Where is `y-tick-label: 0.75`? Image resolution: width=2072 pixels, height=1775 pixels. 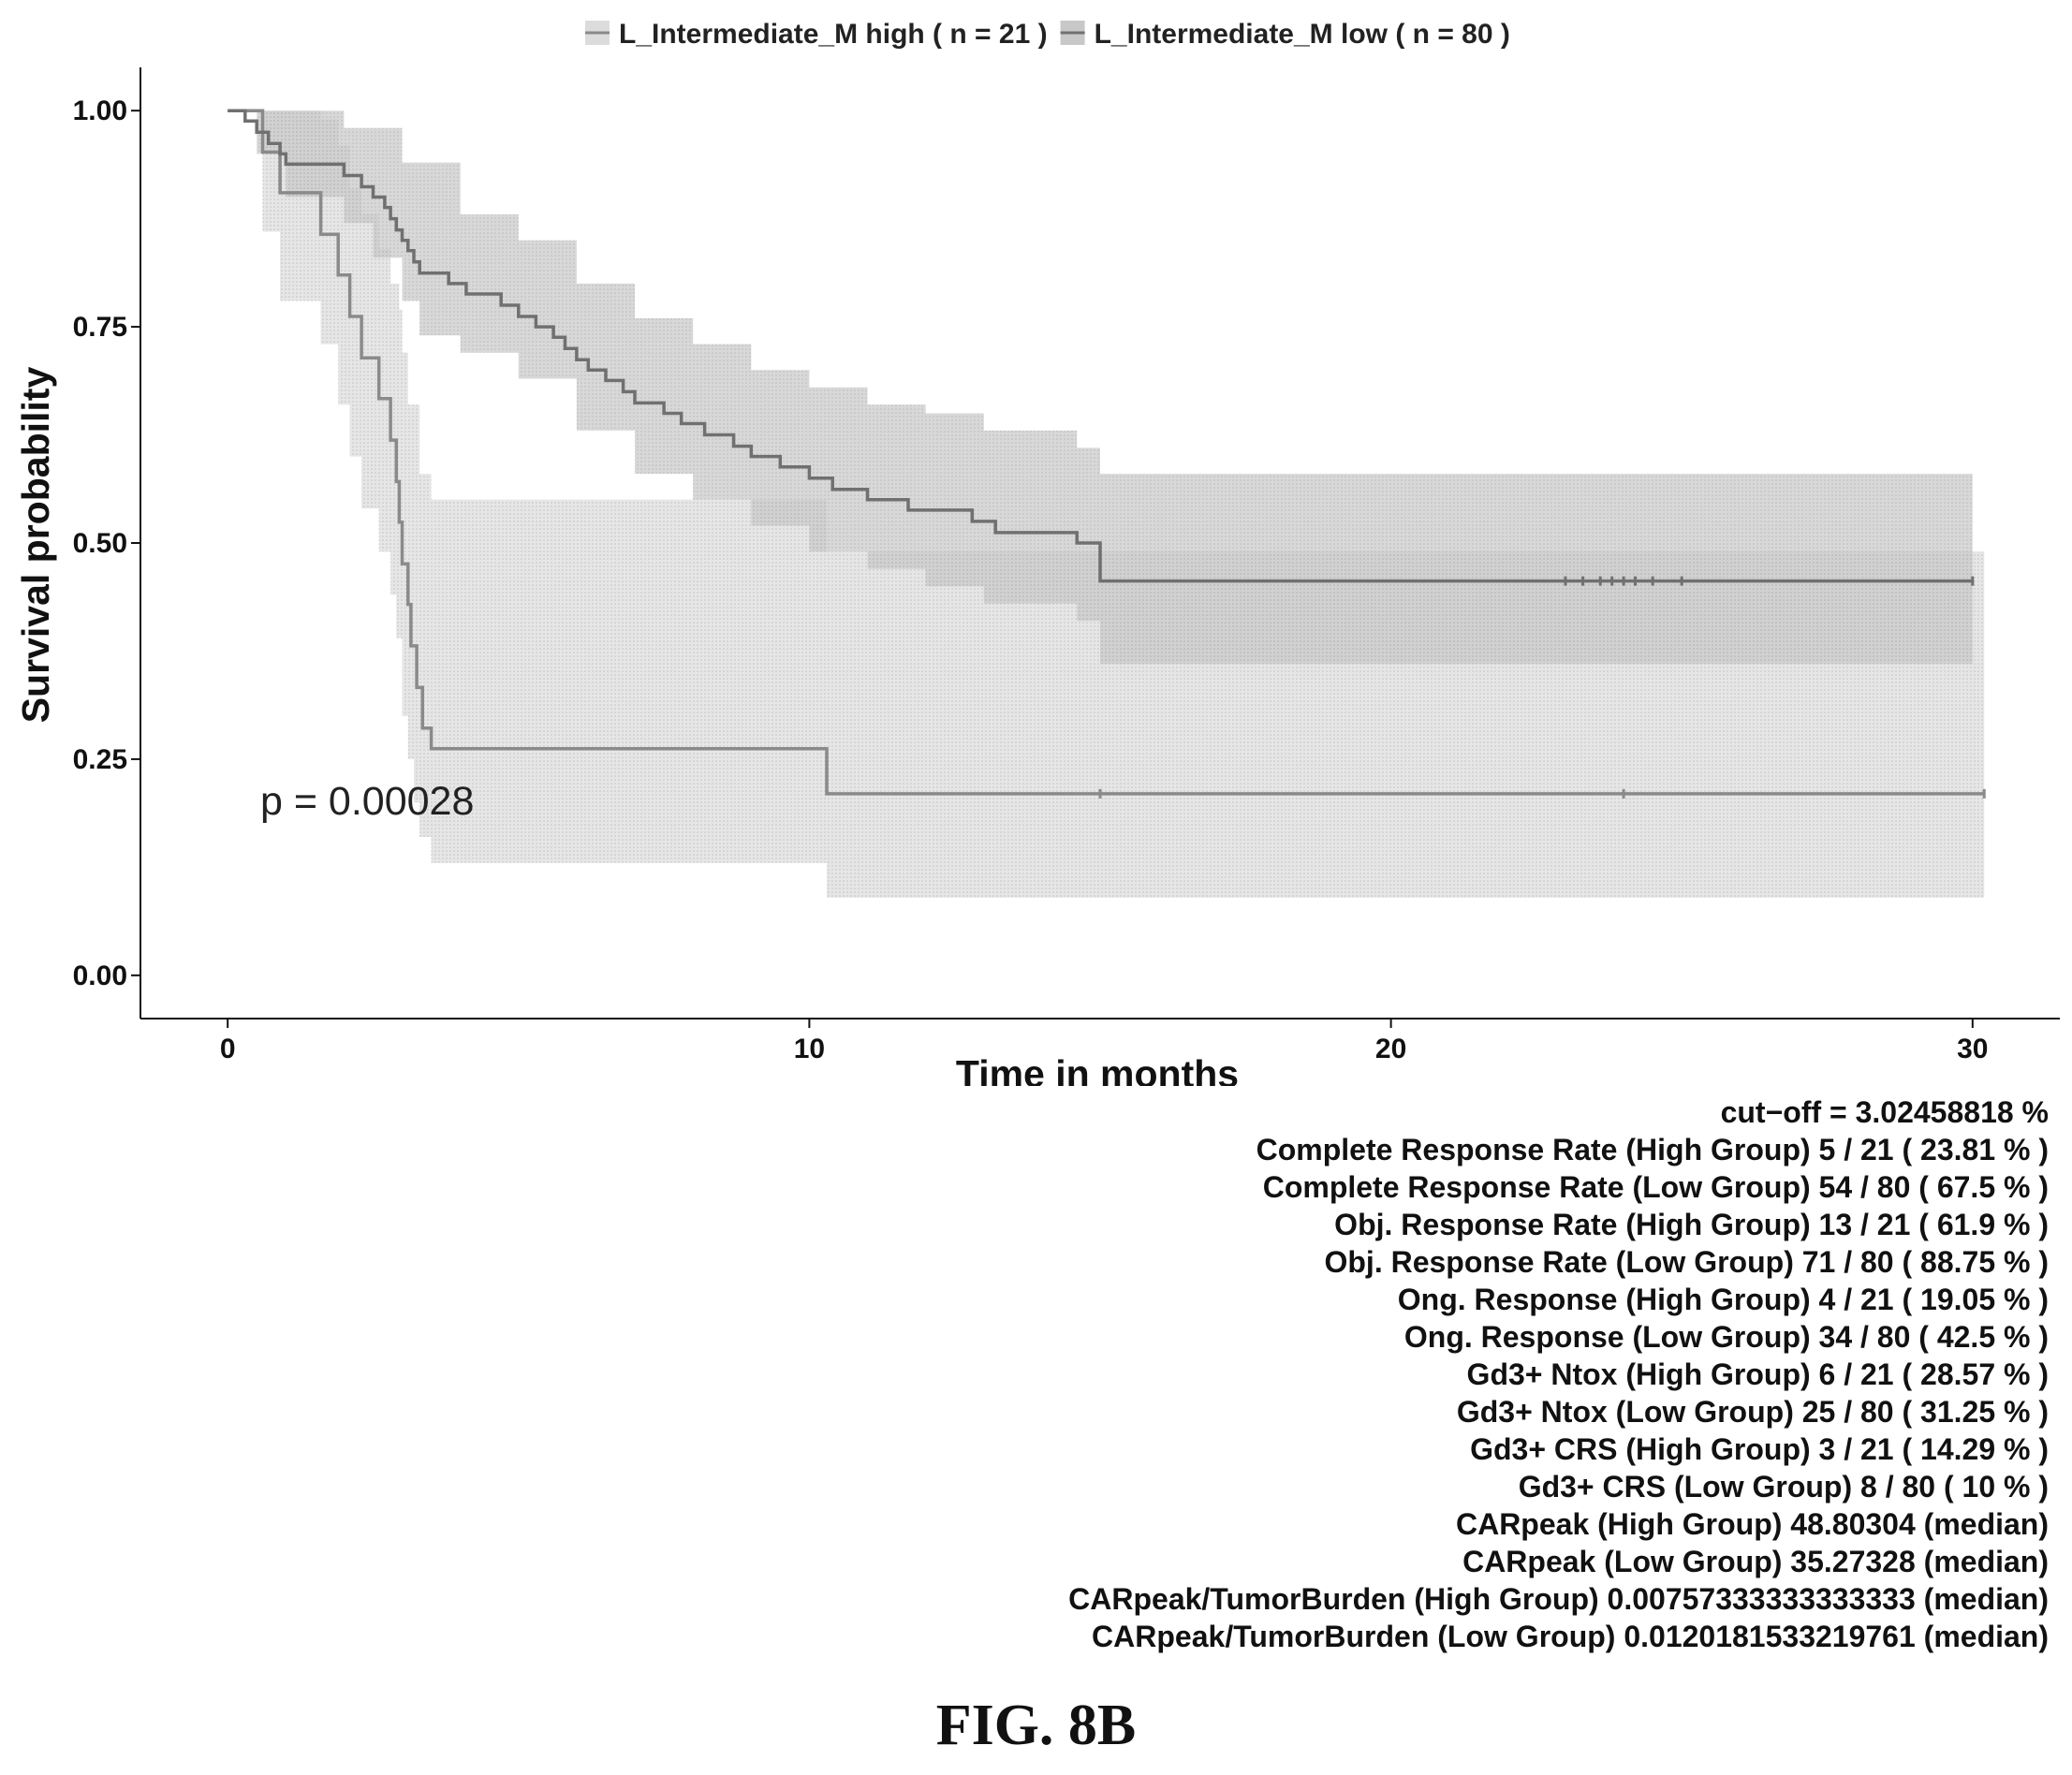
y-tick-label: 0.75 is located at coordinates (100, 327).